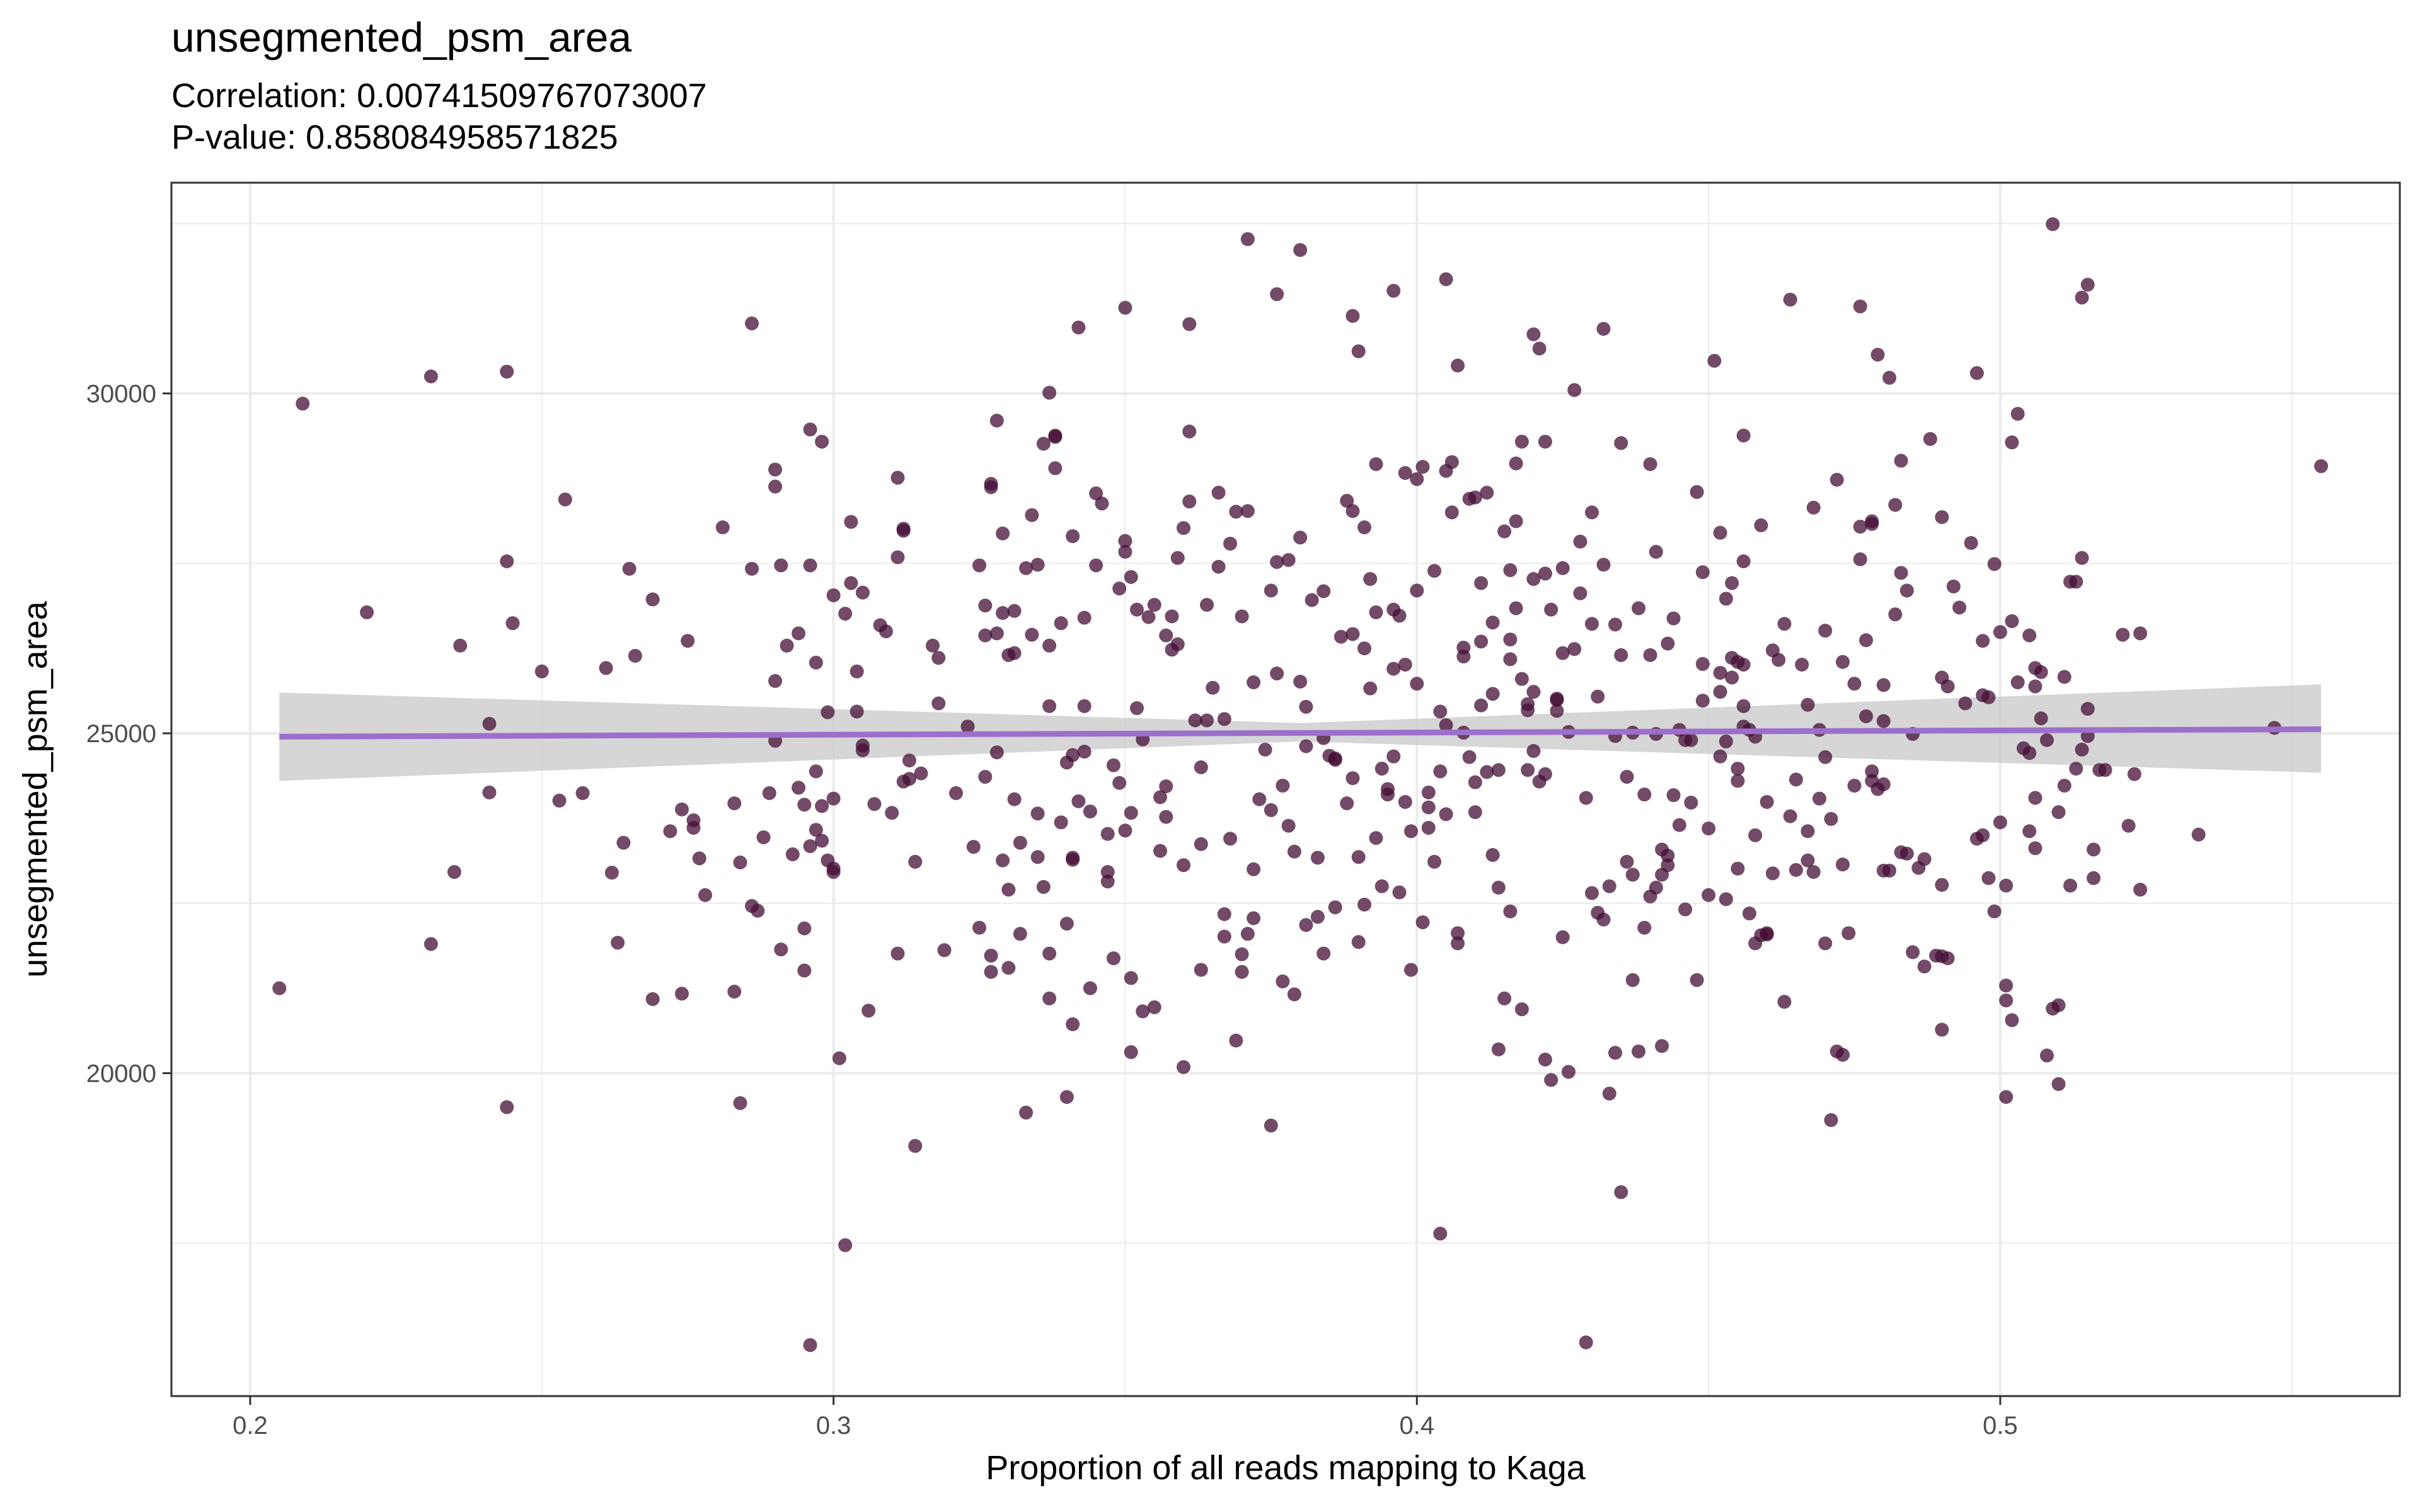  What do you see at coordinates (250, 1426) in the screenshot?
I see `x-tick-label: 0.2` at bounding box center [250, 1426].